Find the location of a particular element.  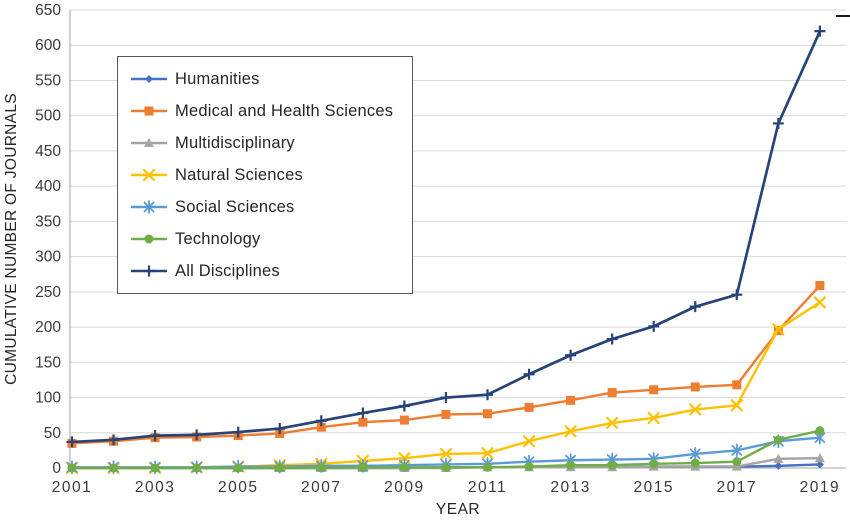

legend-marker-plus-icon is located at coordinates (149, 271).